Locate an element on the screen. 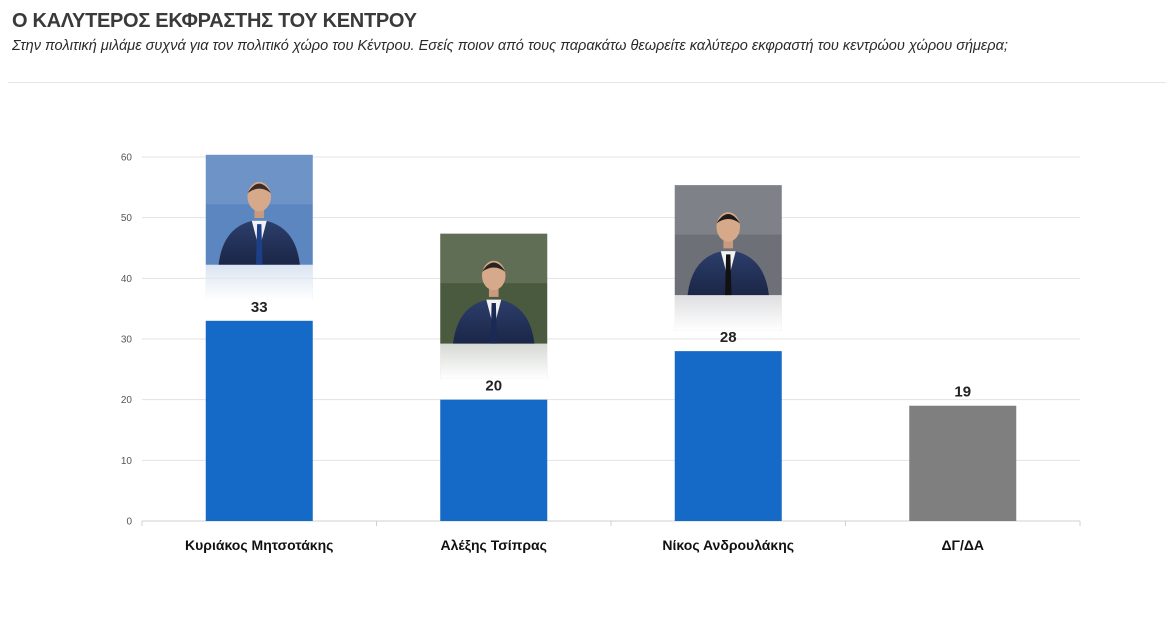 This screenshot has width=1175, height=621. category-label: Νίκος Ανδρουλάκης is located at coordinates (728, 545).